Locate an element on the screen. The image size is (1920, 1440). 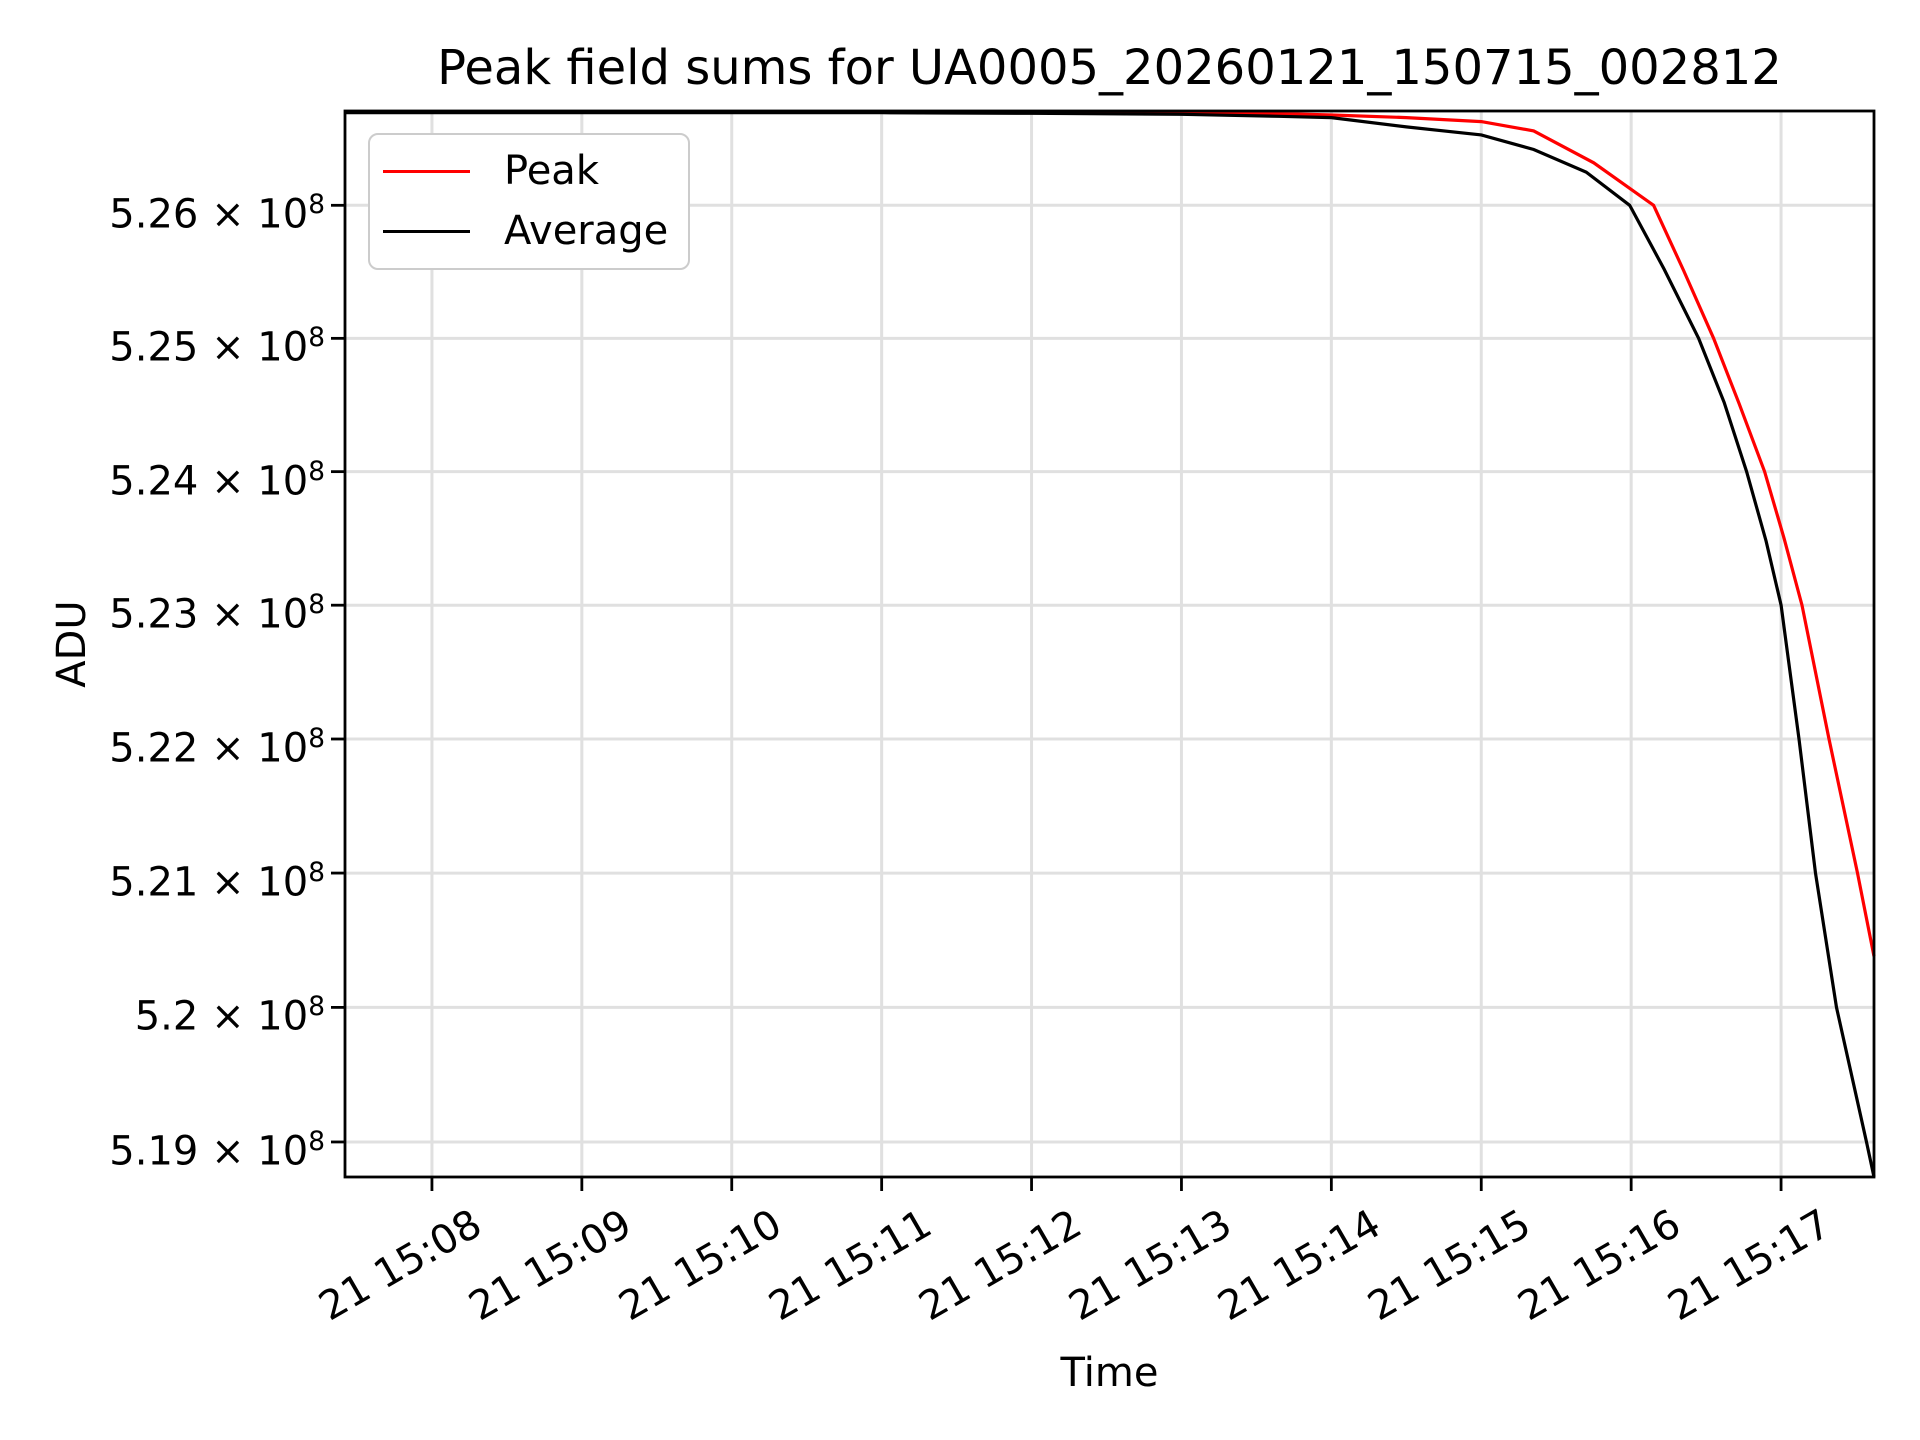
y-tick-label: 5.19 × 108 is located at coordinates (217, 1150).